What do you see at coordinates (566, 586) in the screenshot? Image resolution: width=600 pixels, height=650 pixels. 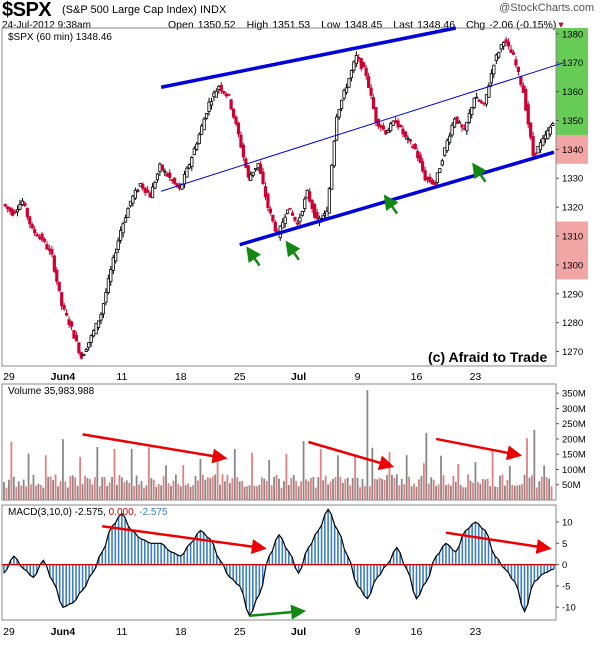 I see `macd-tick-label: -5` at bounding box center [566, 586].